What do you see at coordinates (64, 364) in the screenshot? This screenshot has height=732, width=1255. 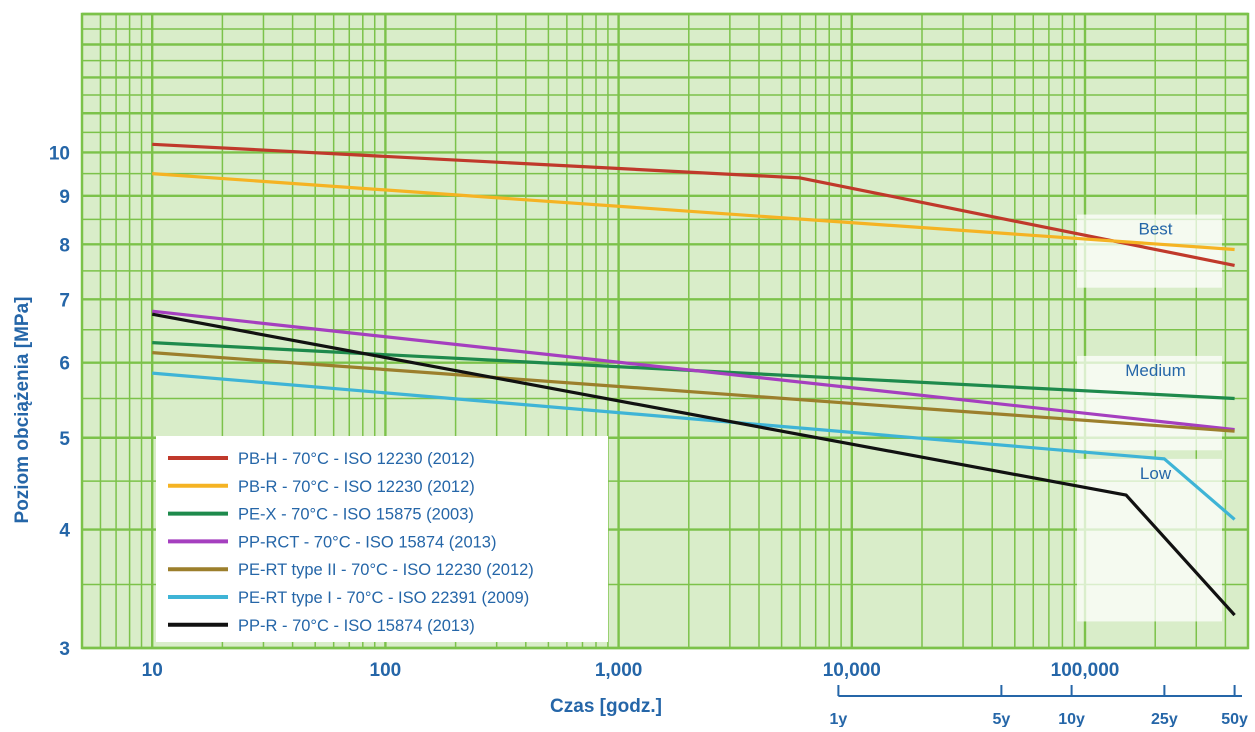 I see `y-tick-label: 6` at bounding box center [64, 364].